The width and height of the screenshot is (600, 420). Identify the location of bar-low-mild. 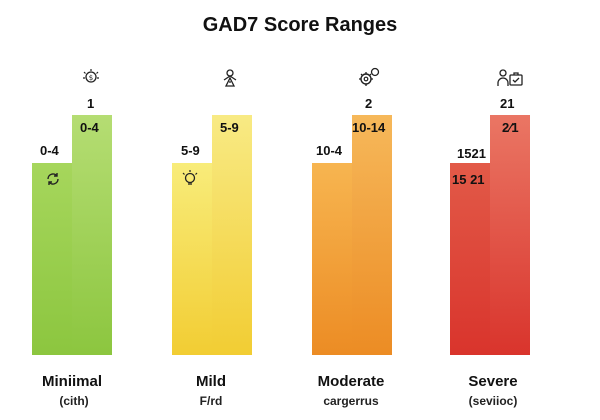
(192, 259).